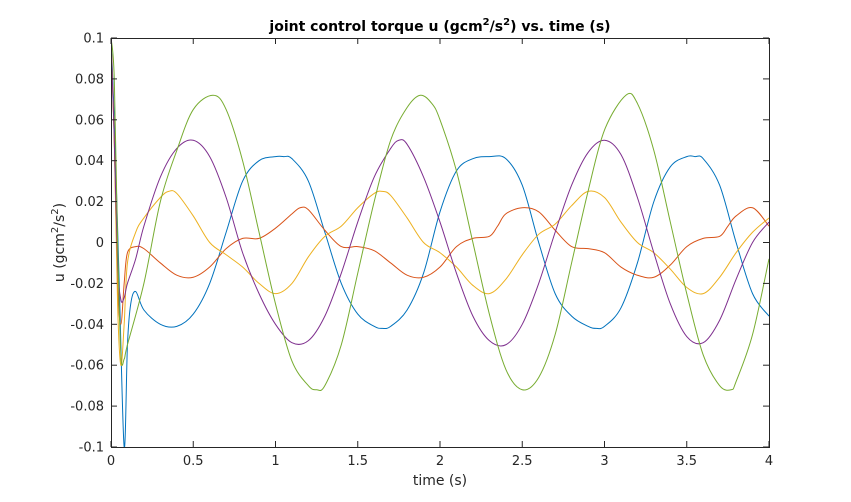 The width and height of the screenshot is (851, 502). What do you see at coordinates (193, 461) in the screenshot?
I see `x-tick-label: 0.5` at bounding box center [193, 461].